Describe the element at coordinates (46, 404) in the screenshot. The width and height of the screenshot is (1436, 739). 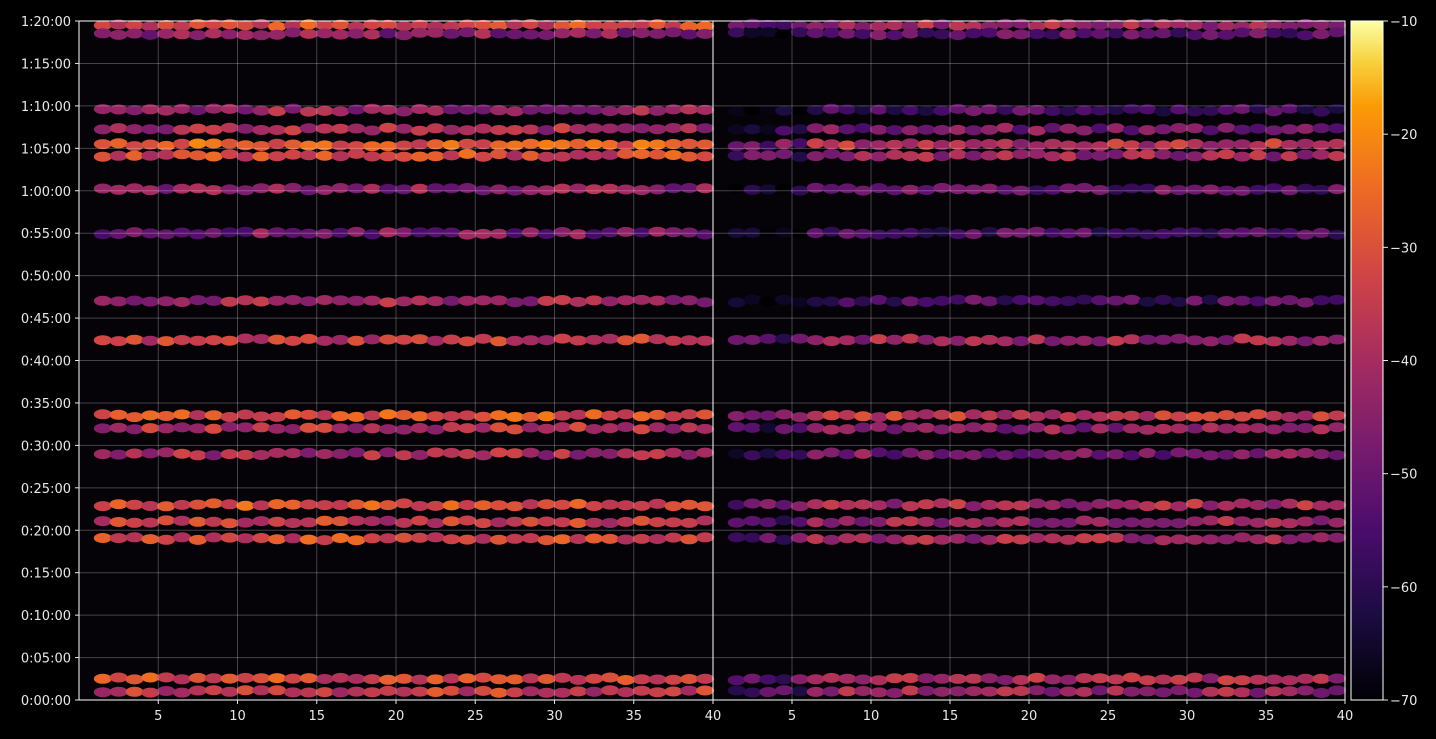
I see `y-tick-label: 0:35:00` at that location.